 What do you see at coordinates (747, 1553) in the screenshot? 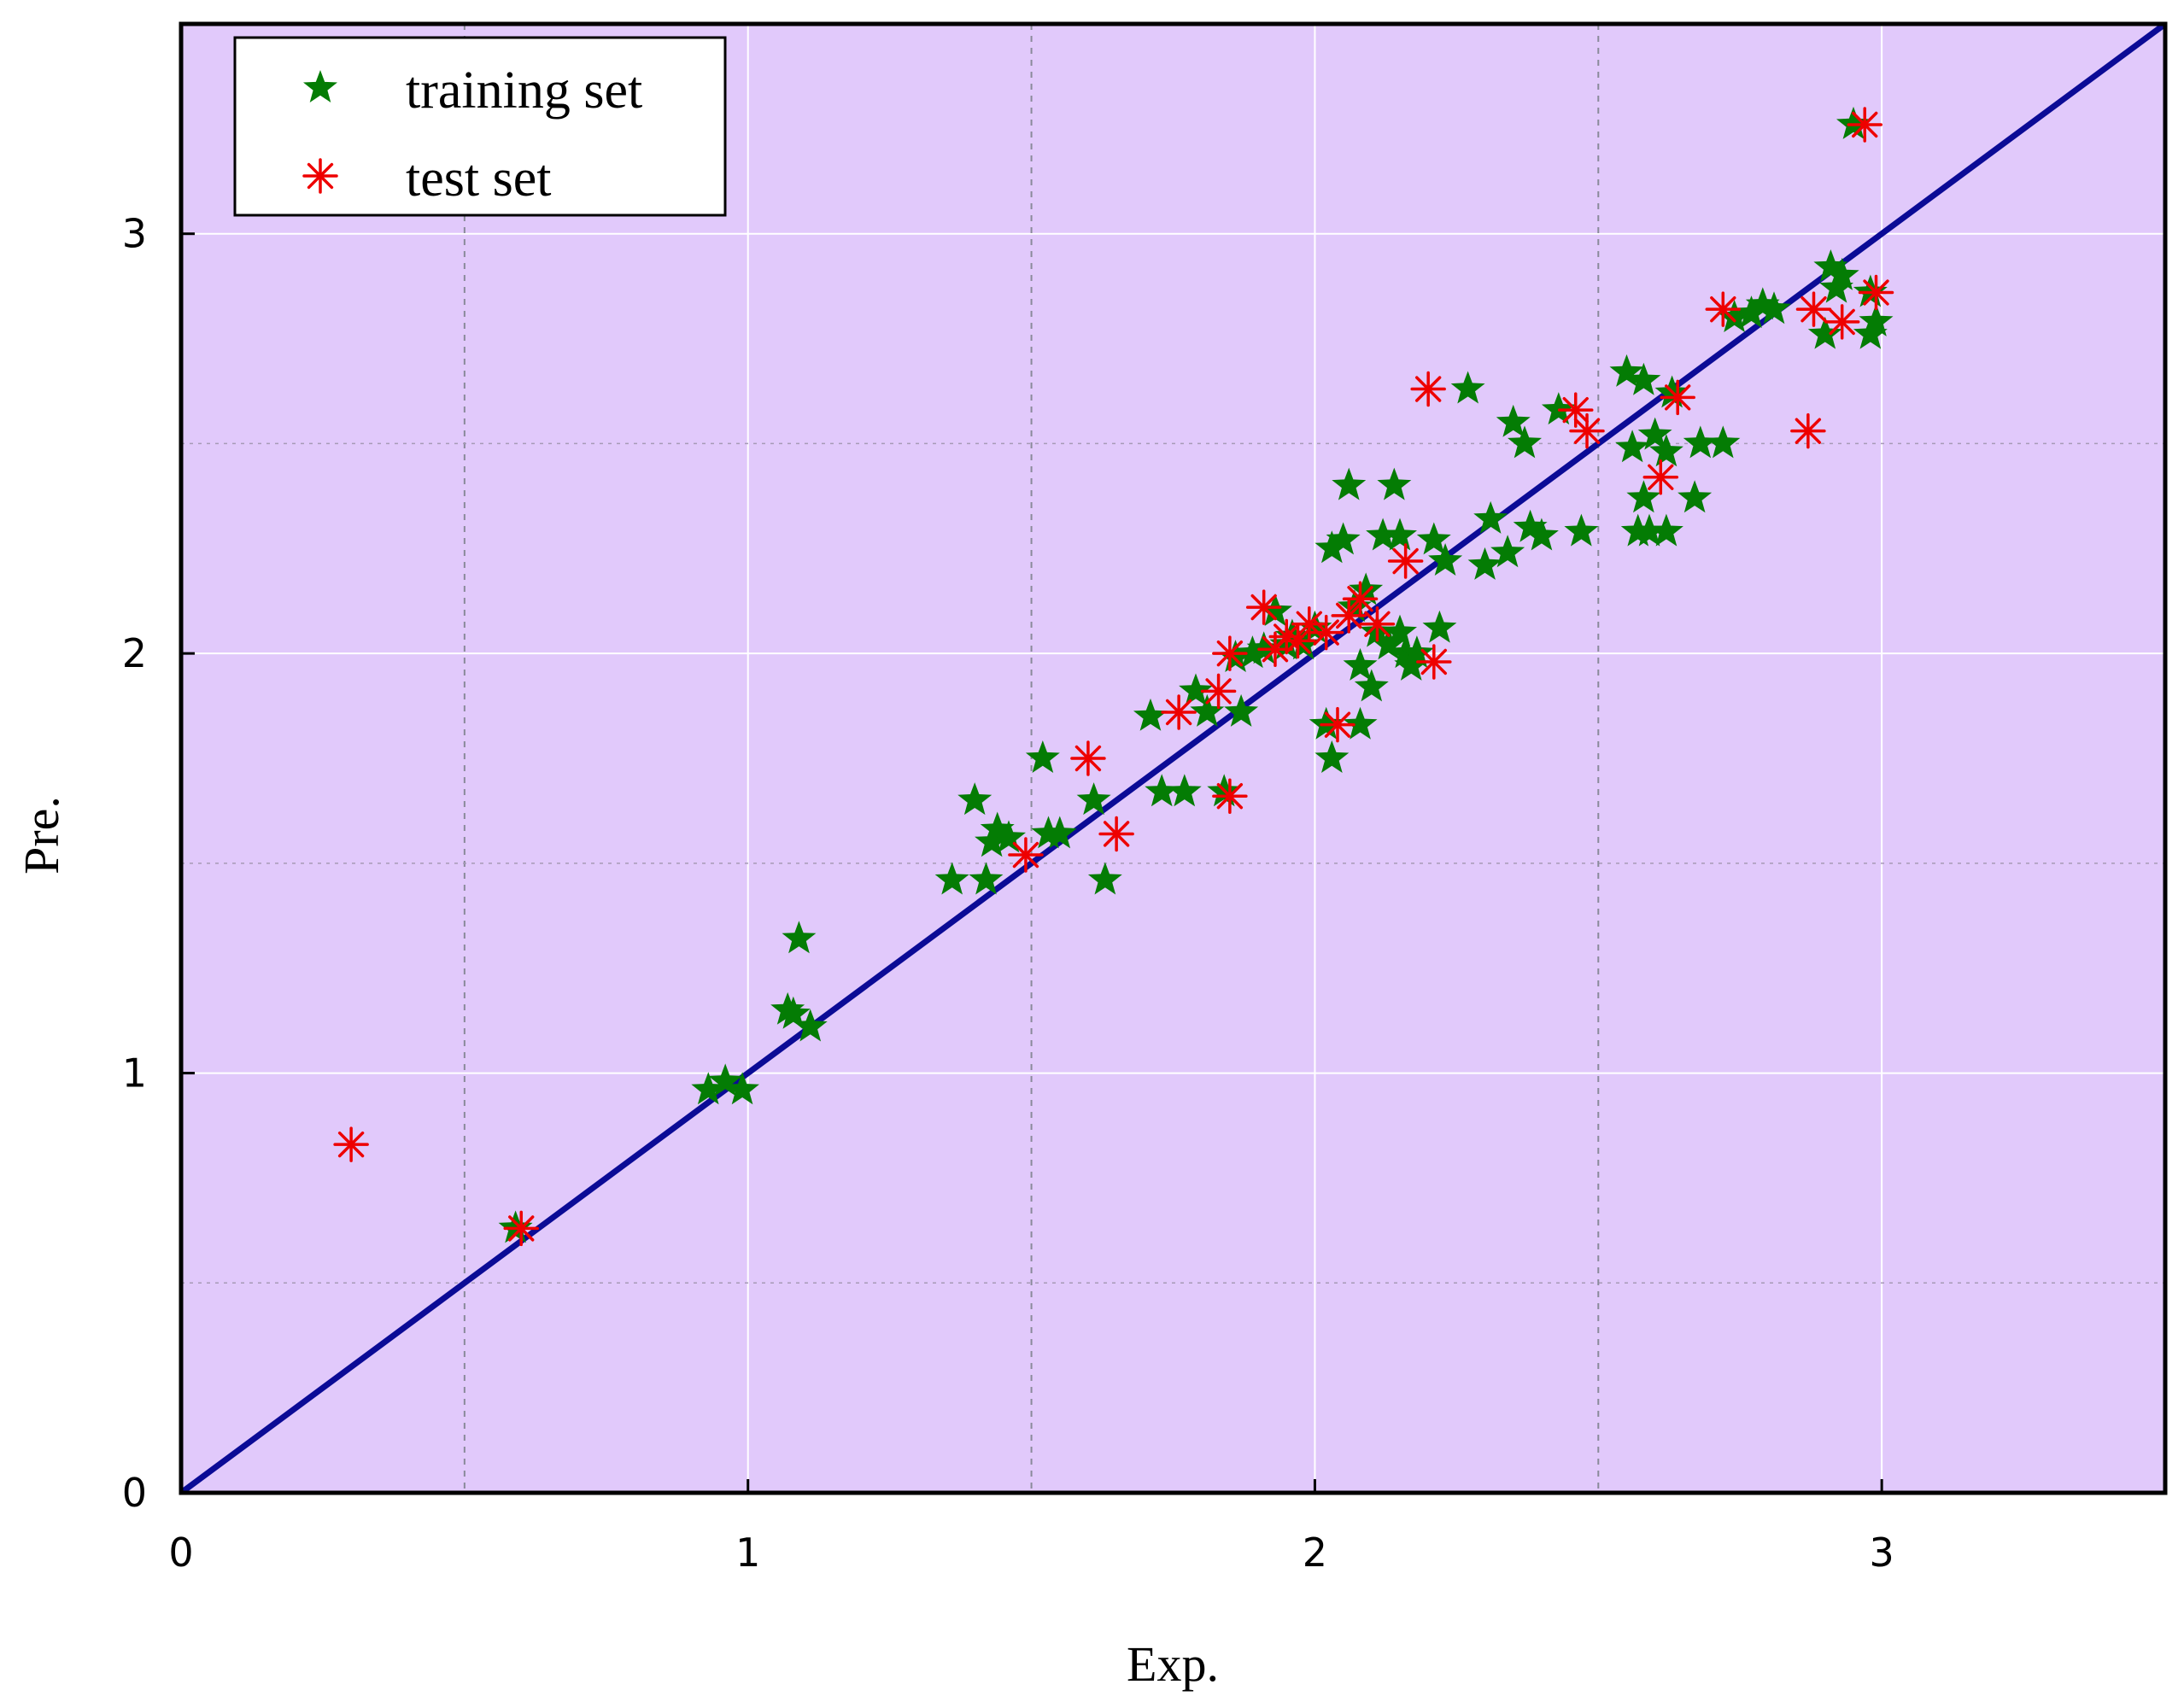
I see `x-tick-label: 1` at bounding box center [747, 1553].